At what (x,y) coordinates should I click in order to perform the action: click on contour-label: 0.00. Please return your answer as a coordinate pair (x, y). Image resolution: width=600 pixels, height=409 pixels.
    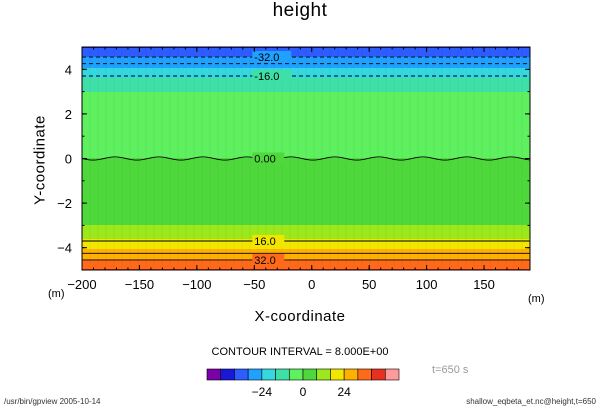
    Looking at the image, I should click on (264, 160).